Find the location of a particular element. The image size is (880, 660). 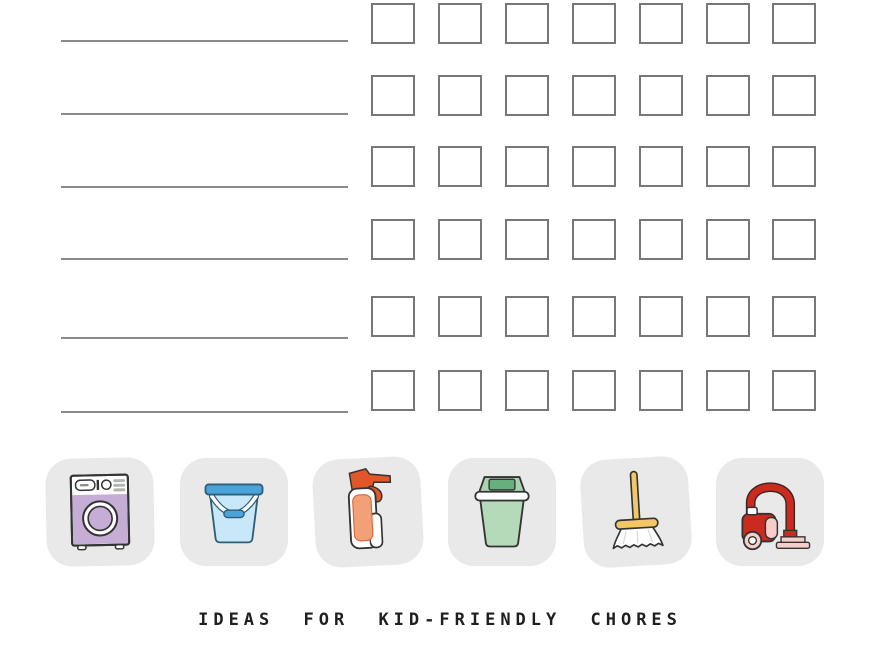

chore-tile-bucket is located at coordinates (234, 512).